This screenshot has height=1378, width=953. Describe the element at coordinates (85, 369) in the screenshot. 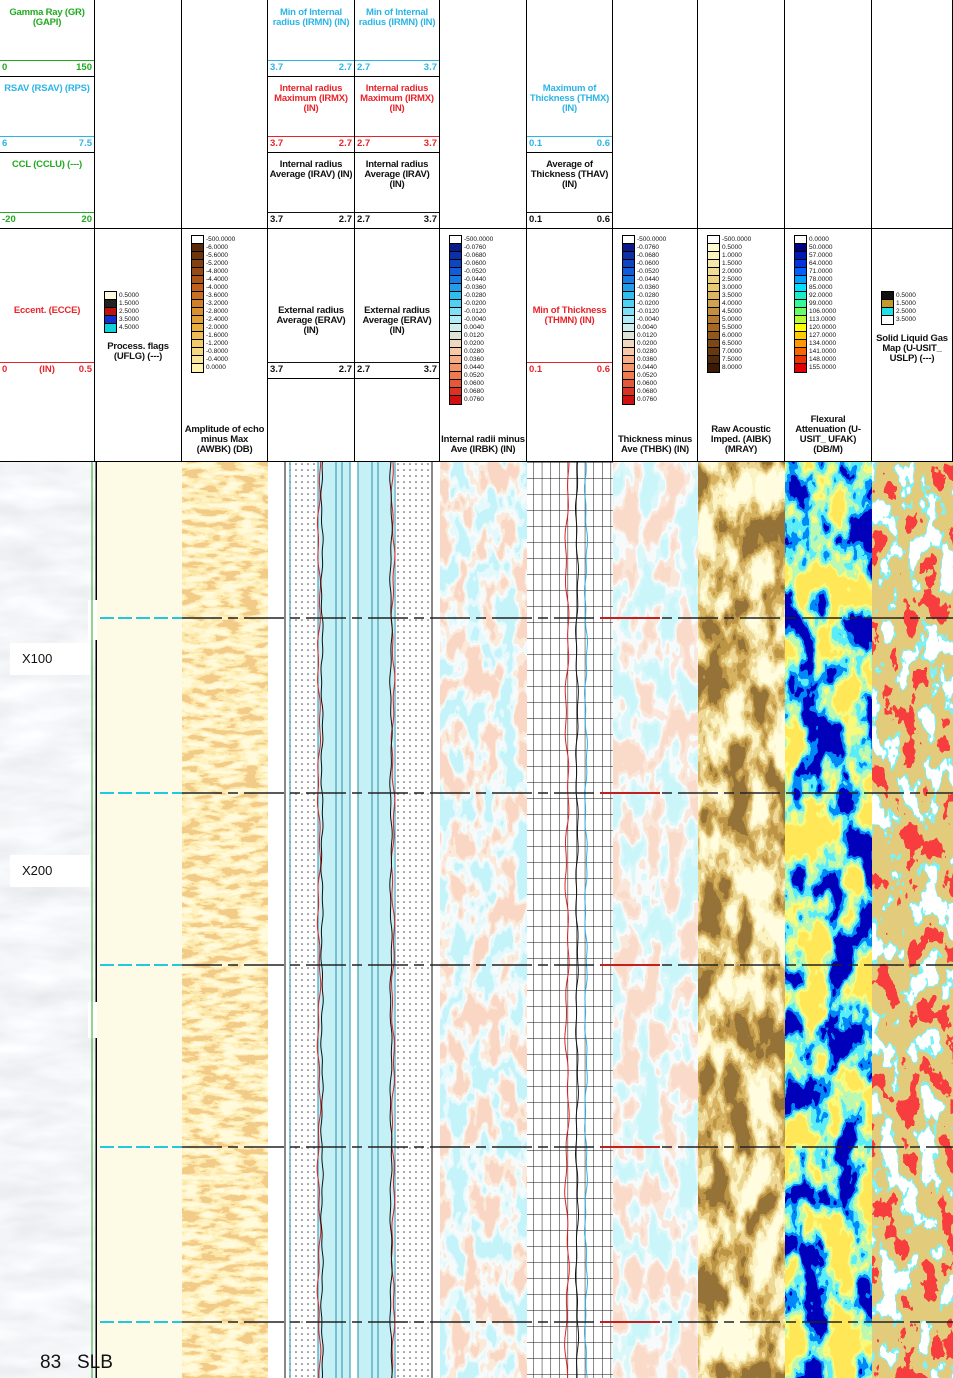

I see `scale-right: 0.5` at that location.